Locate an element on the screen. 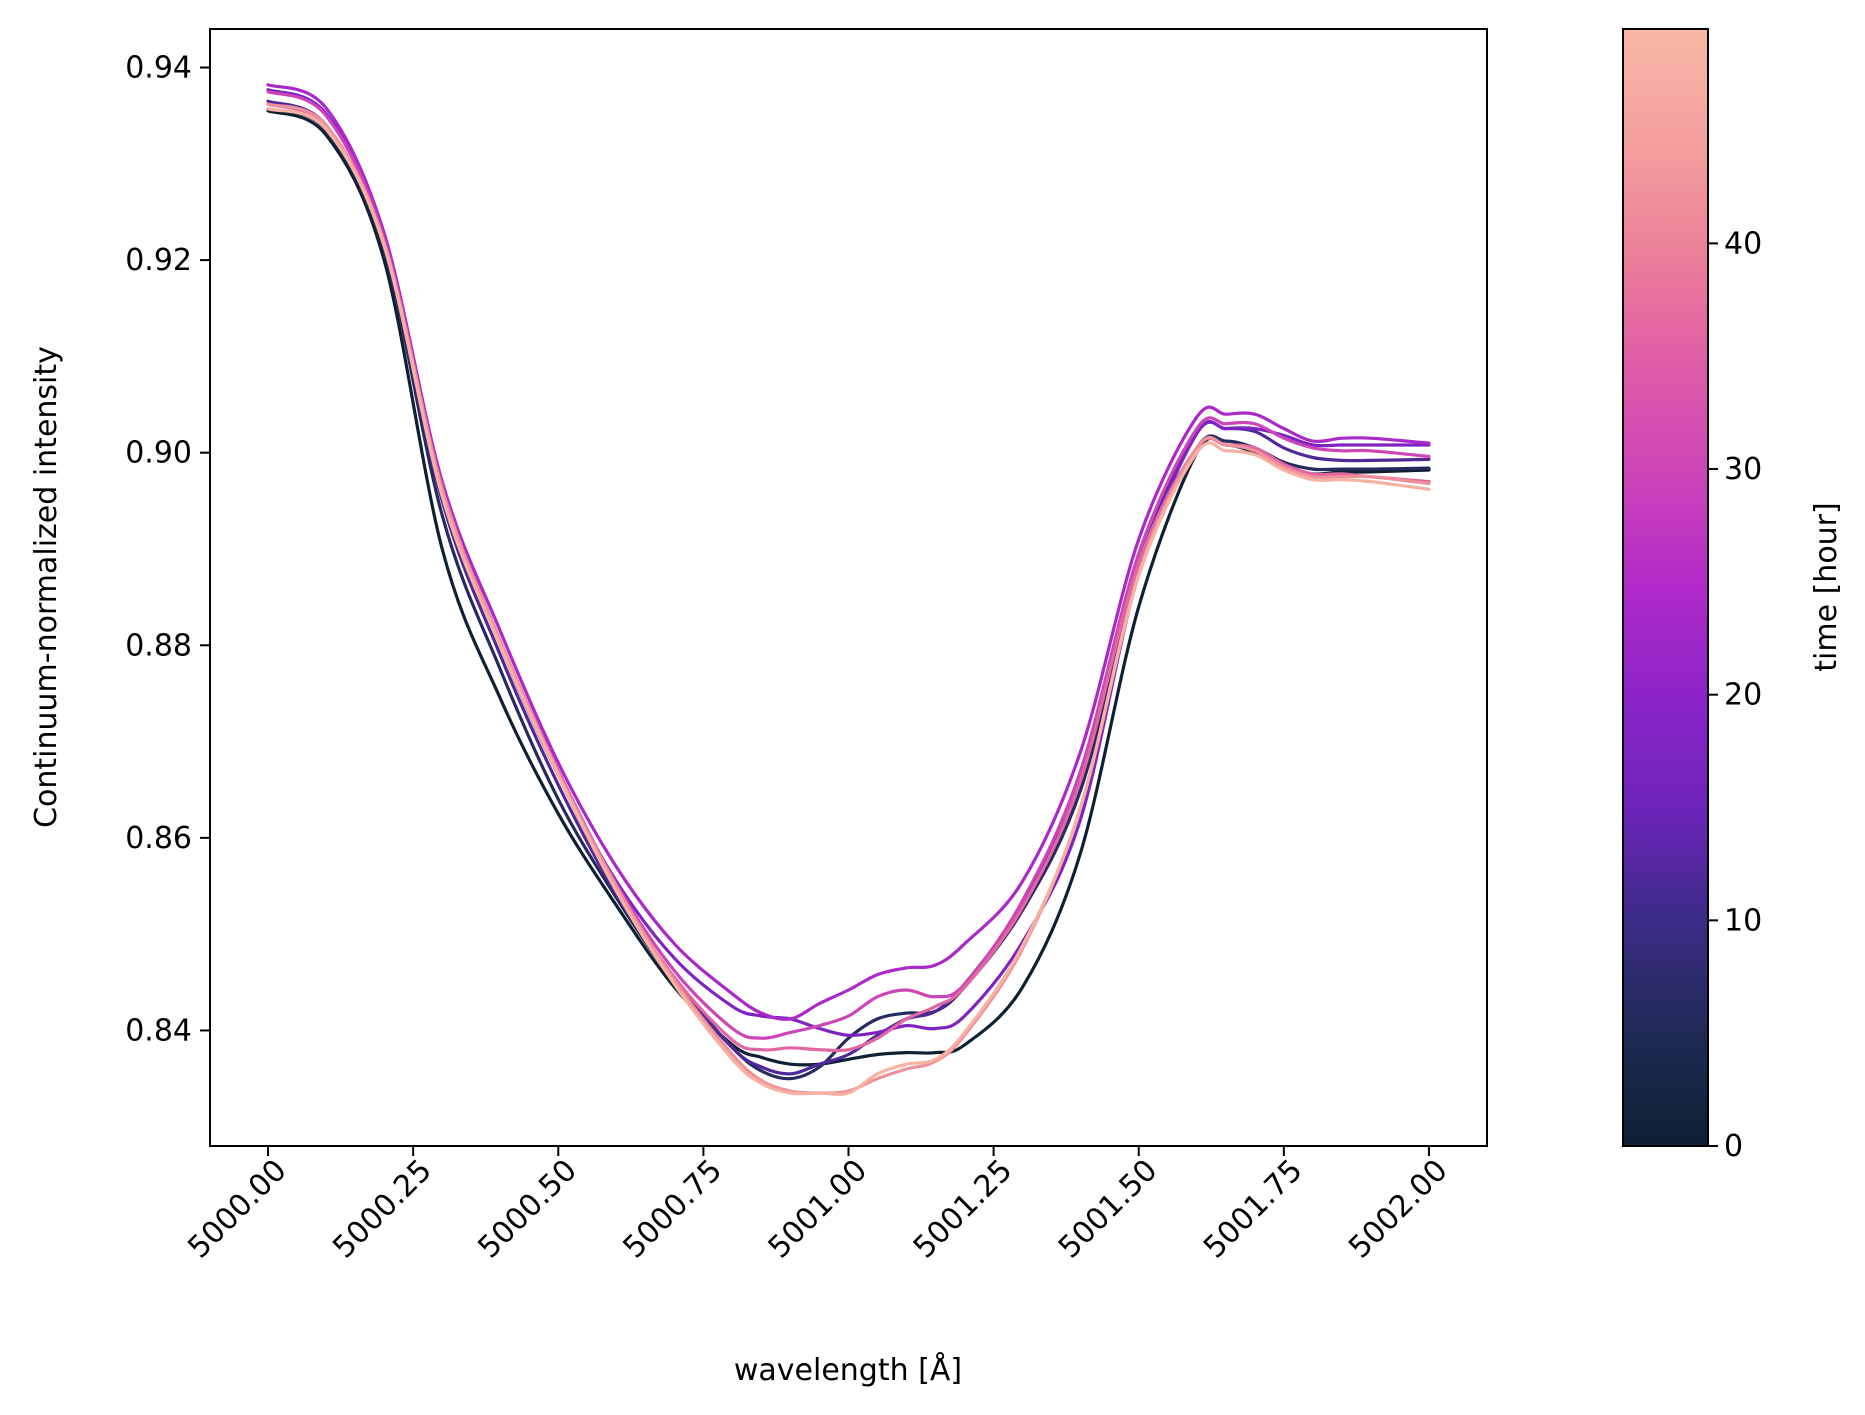 The height and width of the screenshot is (1415, 1865). x-tick-label: 5000.75 is located at coordinates (673, 1209).